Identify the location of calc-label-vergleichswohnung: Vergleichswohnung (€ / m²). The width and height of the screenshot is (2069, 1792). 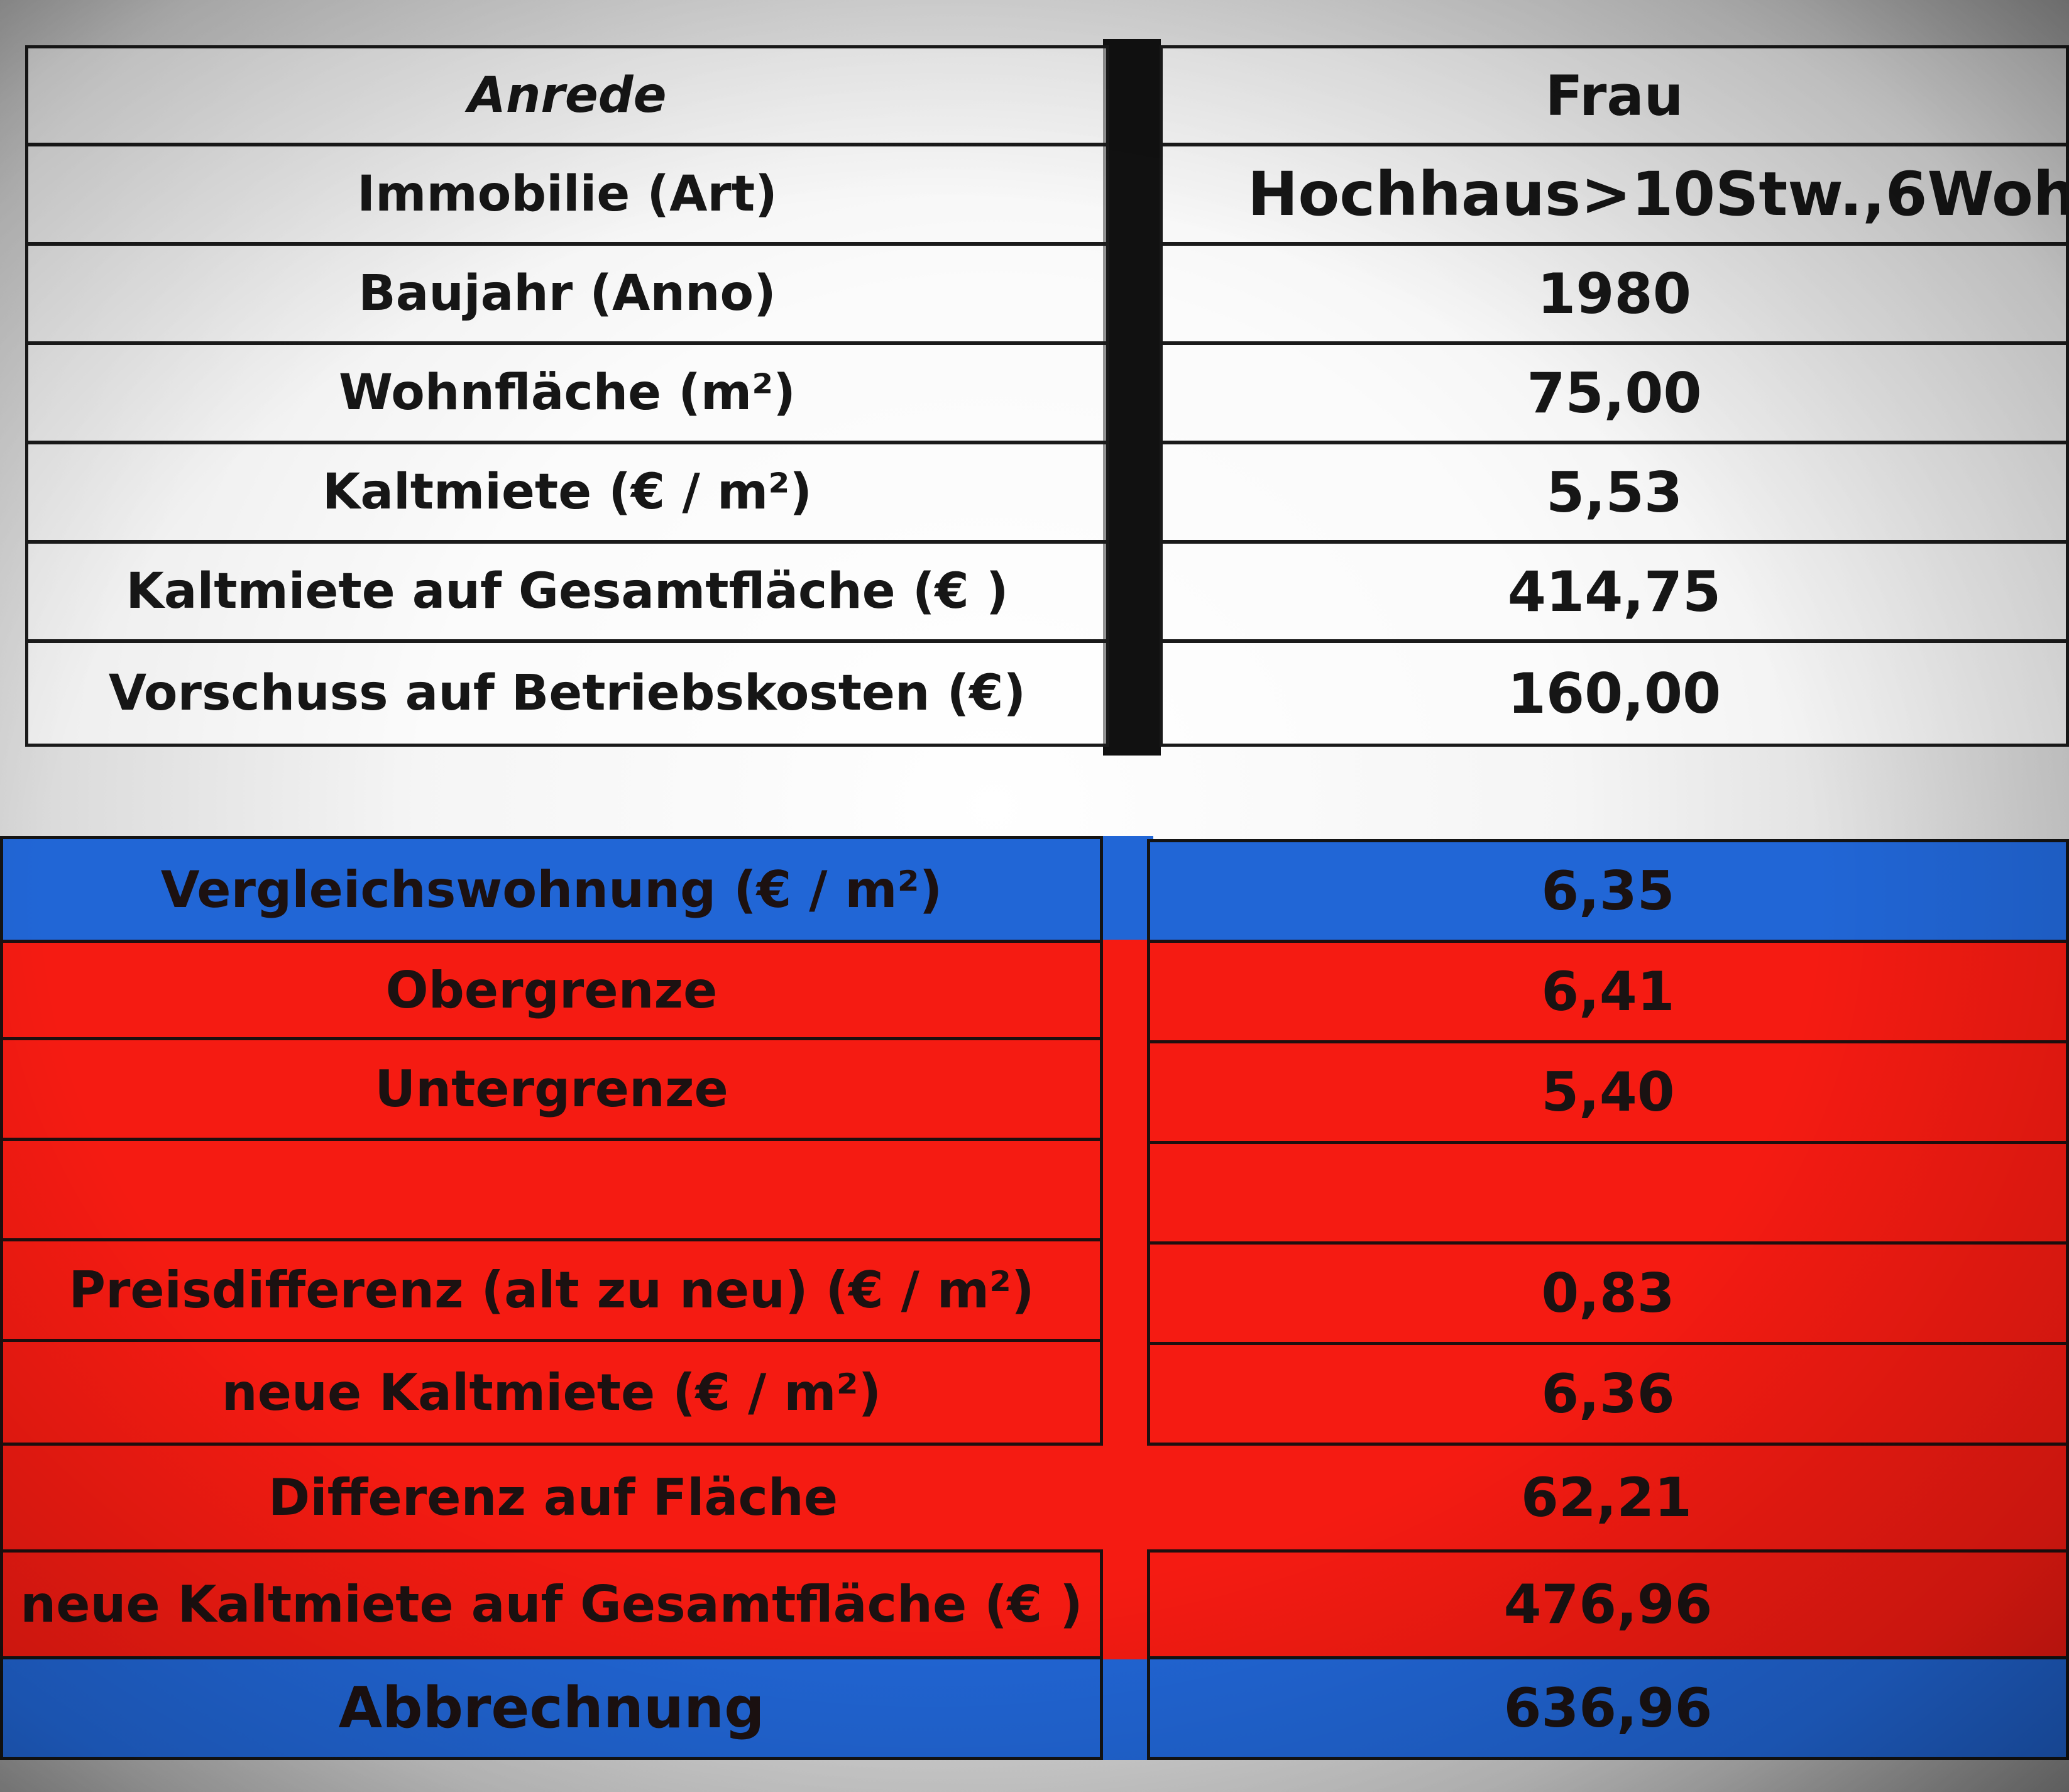
(551, 889).